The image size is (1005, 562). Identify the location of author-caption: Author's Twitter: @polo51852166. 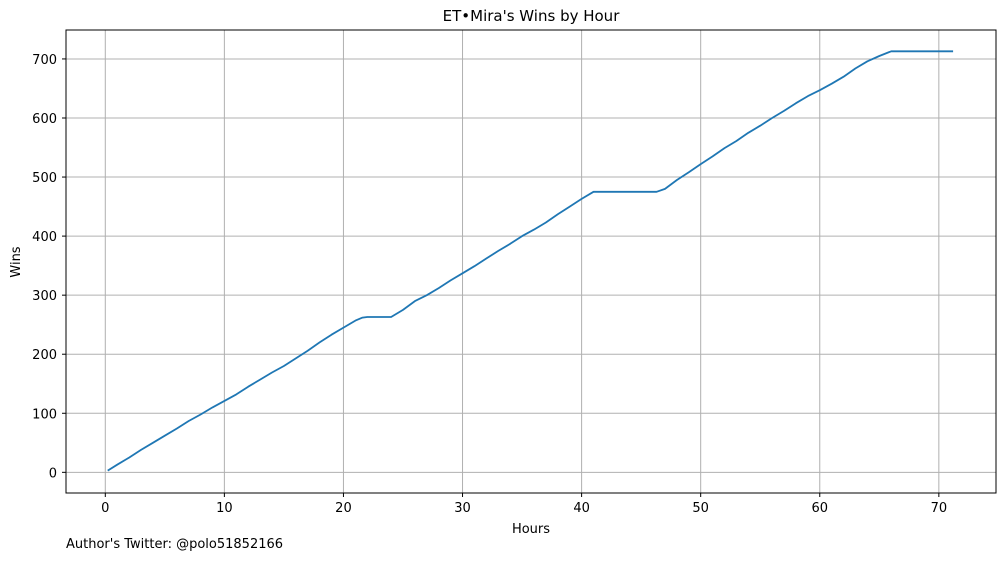
(175, 544).